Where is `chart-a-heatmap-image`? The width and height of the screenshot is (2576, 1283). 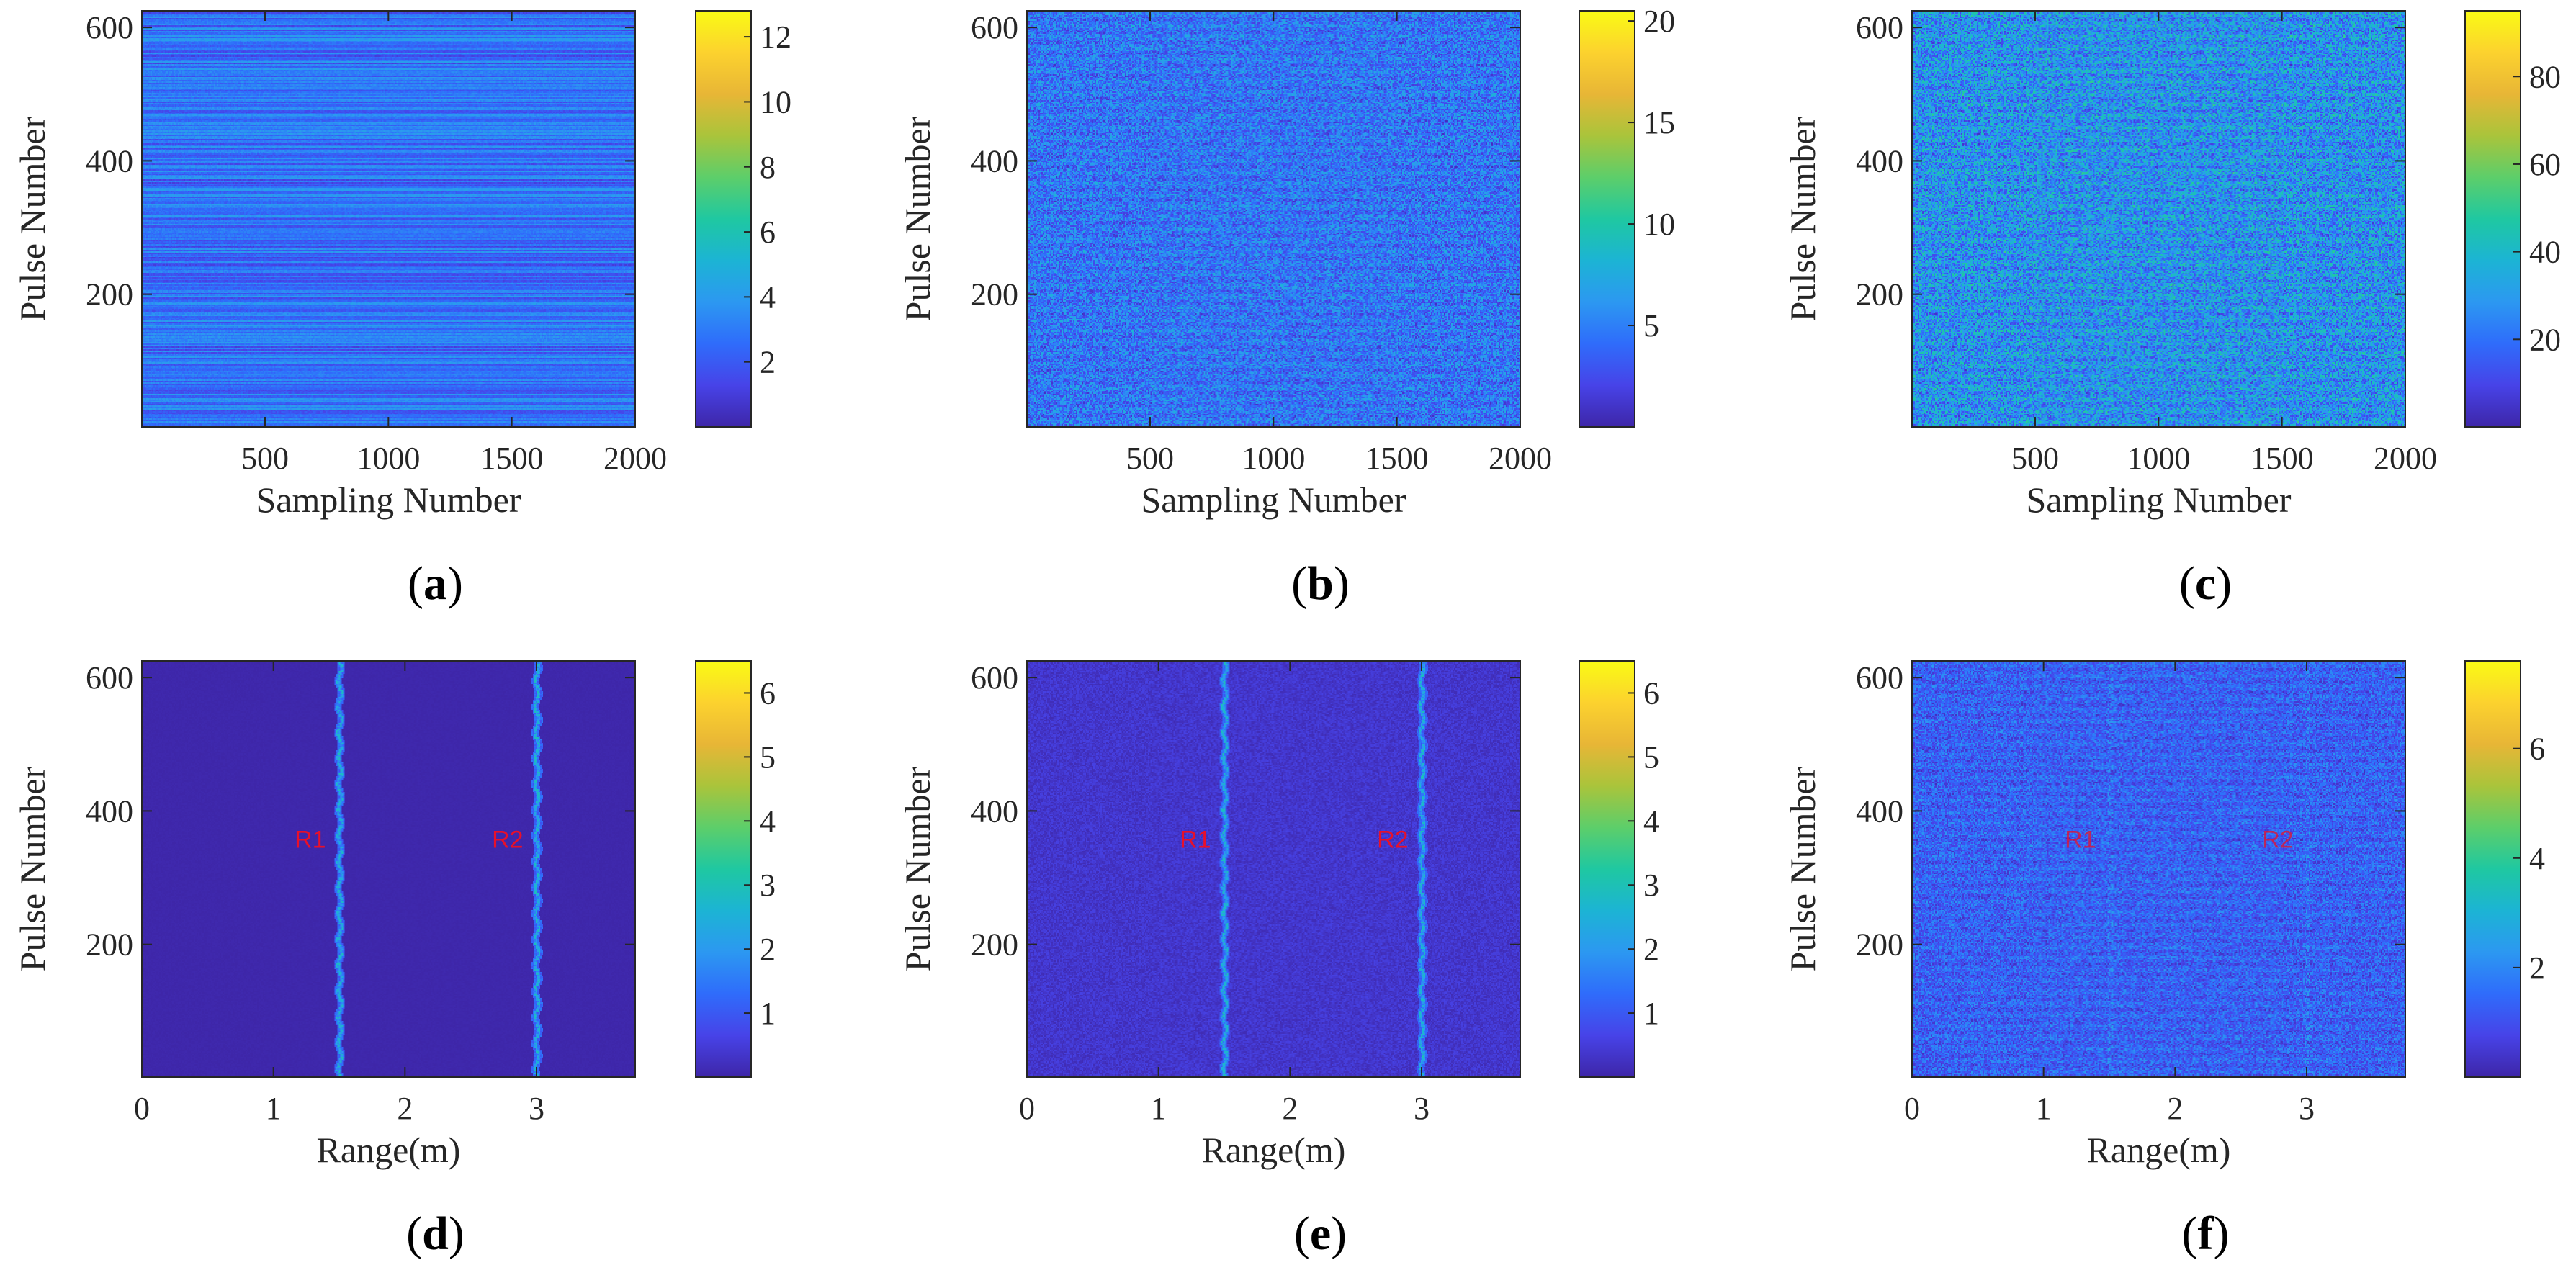
chart-a-heatmap-image is located at coordinates (388, 219).